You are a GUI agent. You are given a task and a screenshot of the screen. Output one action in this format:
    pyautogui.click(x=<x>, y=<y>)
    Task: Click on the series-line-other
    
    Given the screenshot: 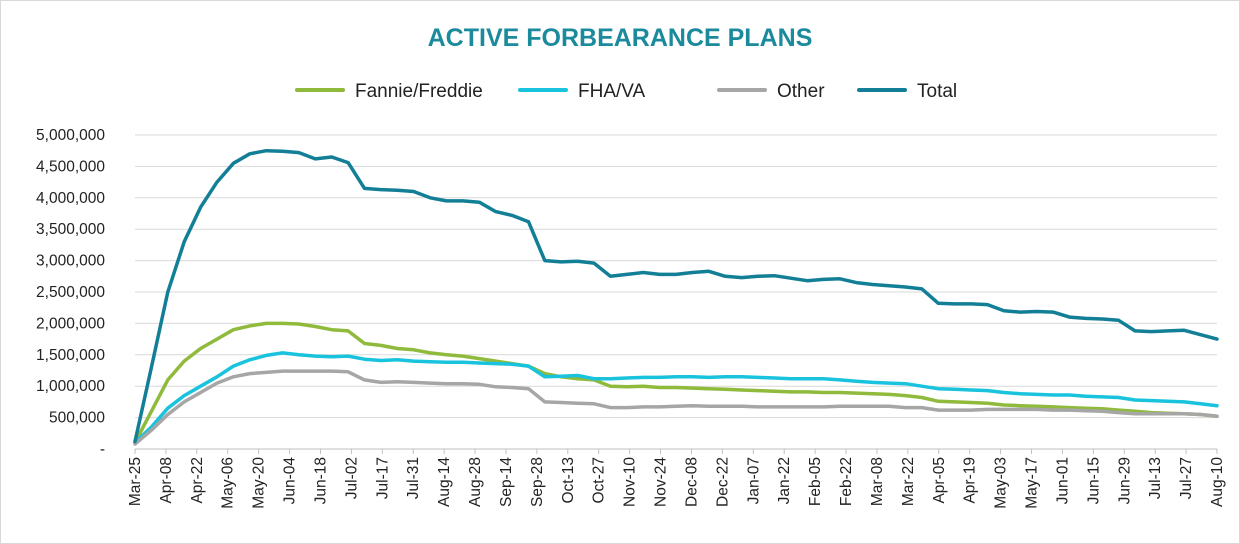 What is the action you would take?
    pyautogui.click(x=676, y=407)
    